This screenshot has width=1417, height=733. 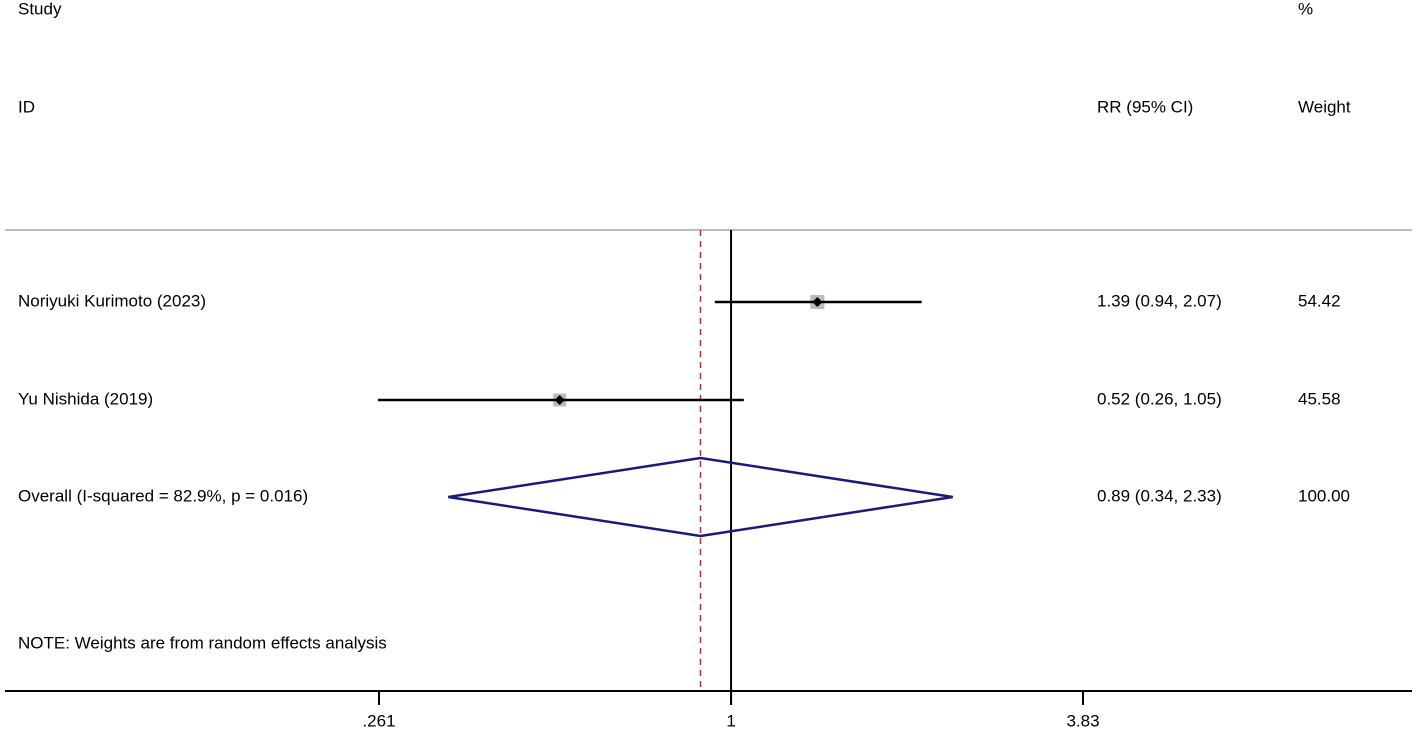 What do you see at coordinates (1159, 495) in the screenshot?
I see `ci-label: 0.89 (0.34, 2.33)` at bounding box center [1159, 495].